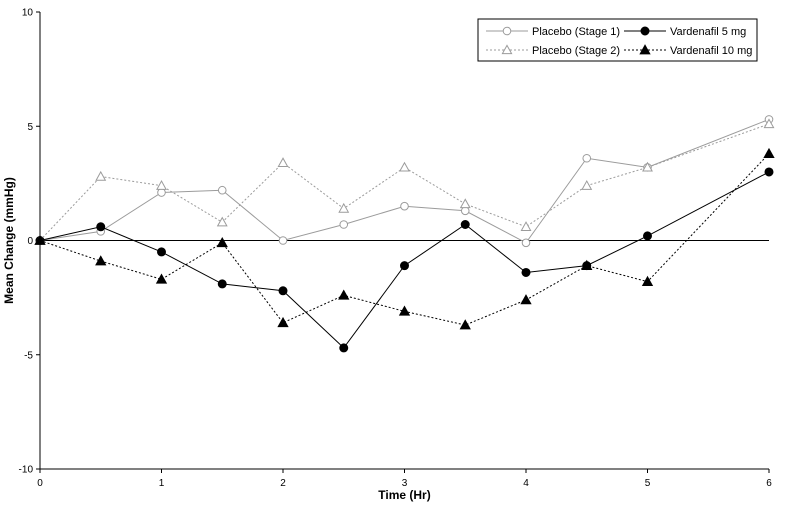 Image resolution: width=799 pixels, height=510 pixels. I want to click on legend-label: Placebo (Stage 1), so click(576, 32).